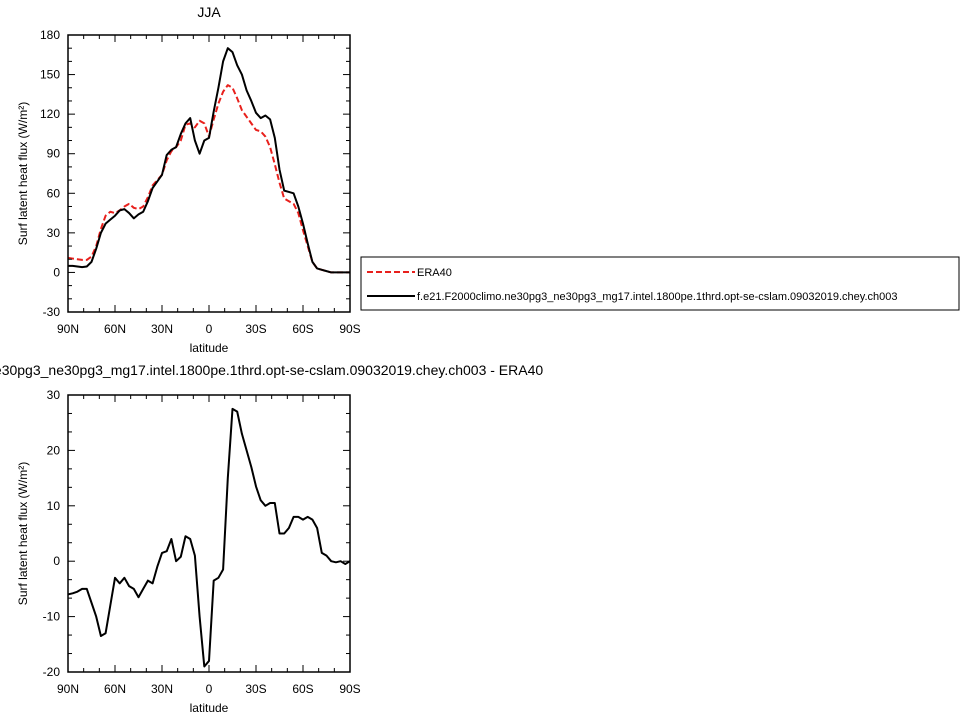  I want to click on y-tick-label: 20, so click(54, 450).